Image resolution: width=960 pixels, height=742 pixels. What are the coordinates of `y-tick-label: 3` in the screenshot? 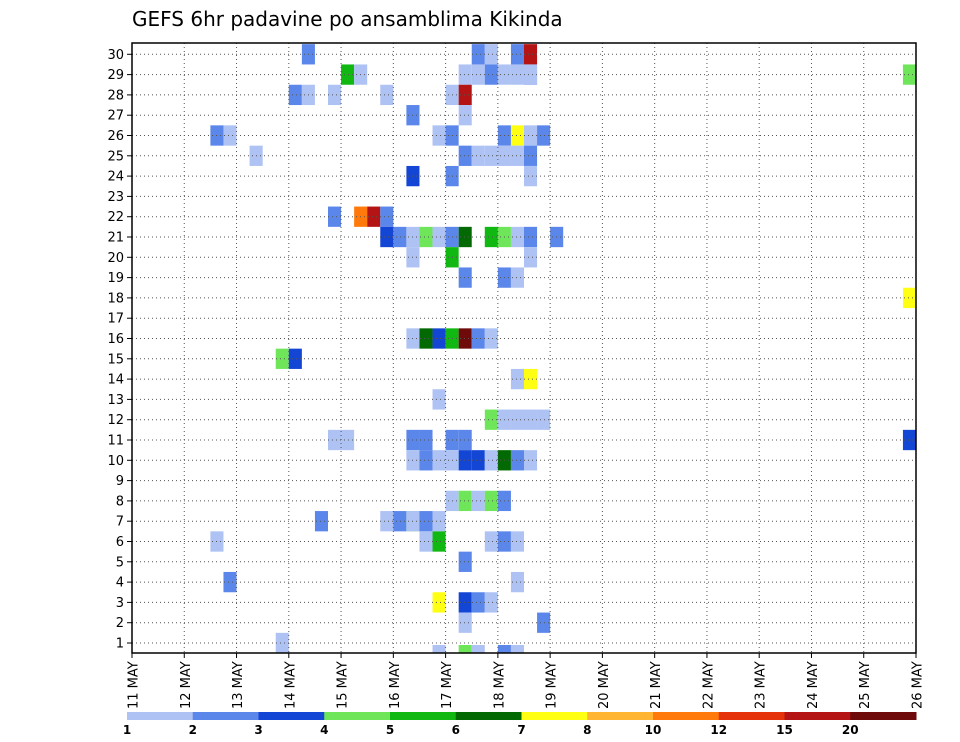 It's located at (120, 603).